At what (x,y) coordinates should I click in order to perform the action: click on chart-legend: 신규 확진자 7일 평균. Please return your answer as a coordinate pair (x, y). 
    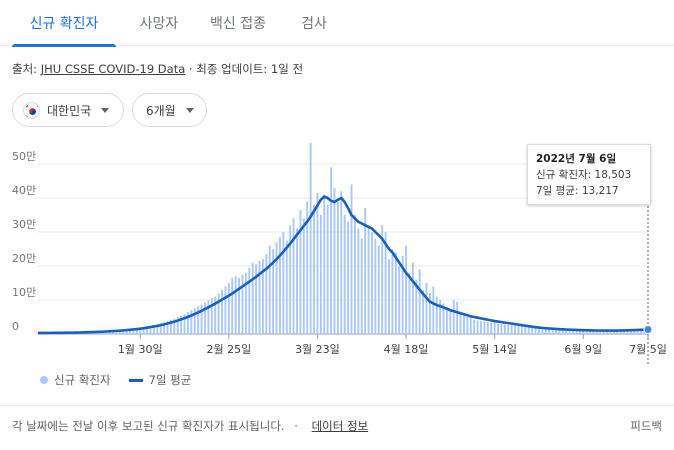
    Looking at the image, I should click on (115, 380).